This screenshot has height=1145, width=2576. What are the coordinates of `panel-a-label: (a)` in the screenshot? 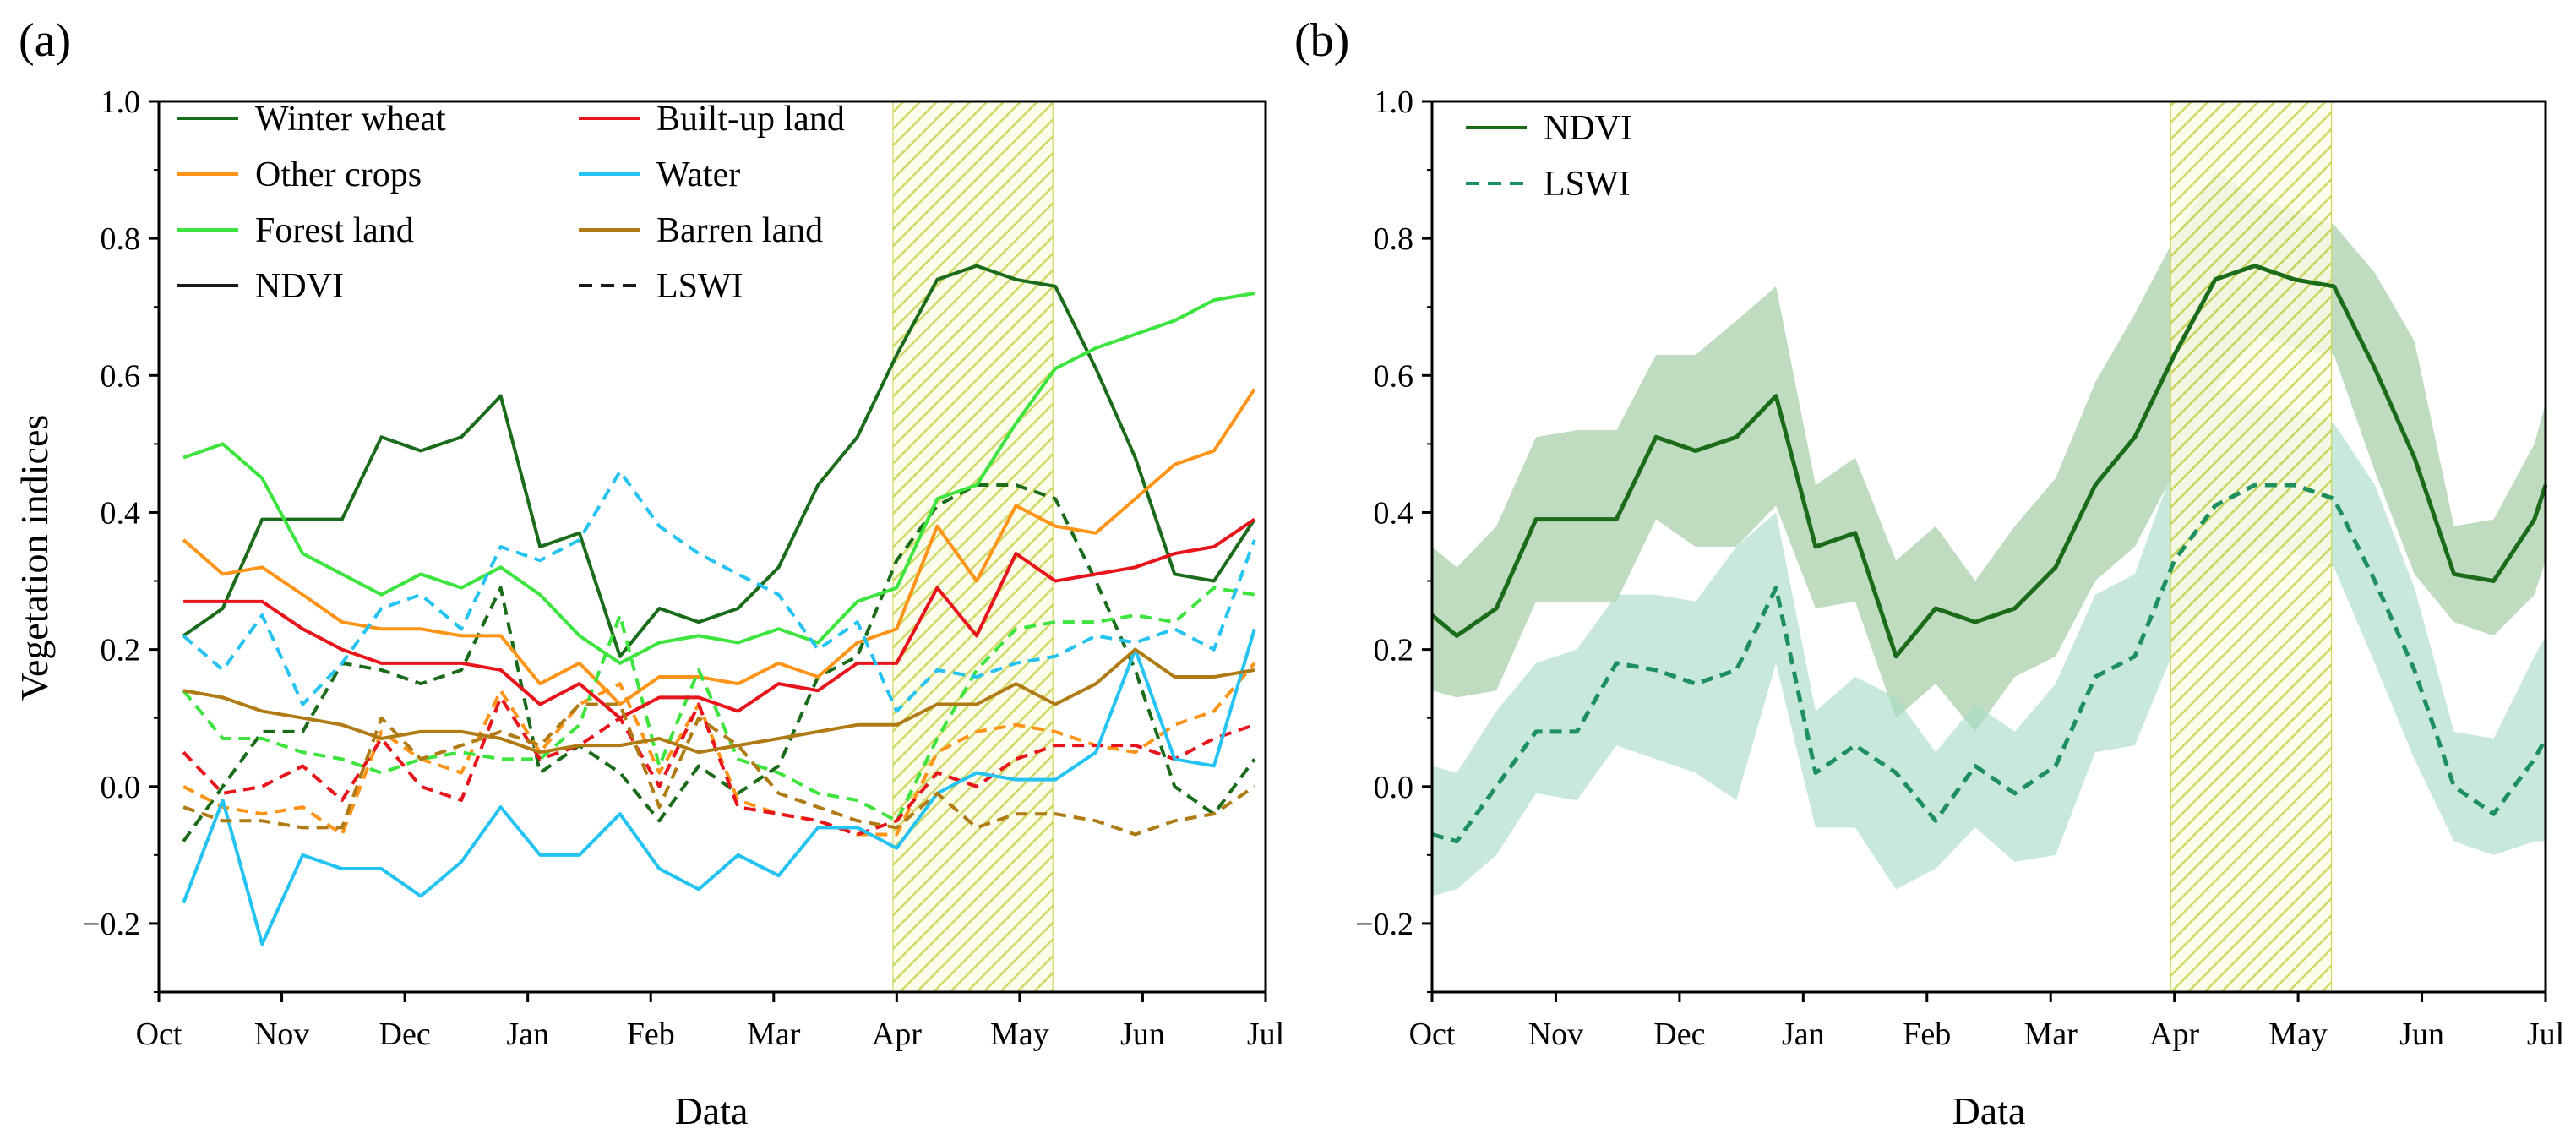 It's located at (45, 40).